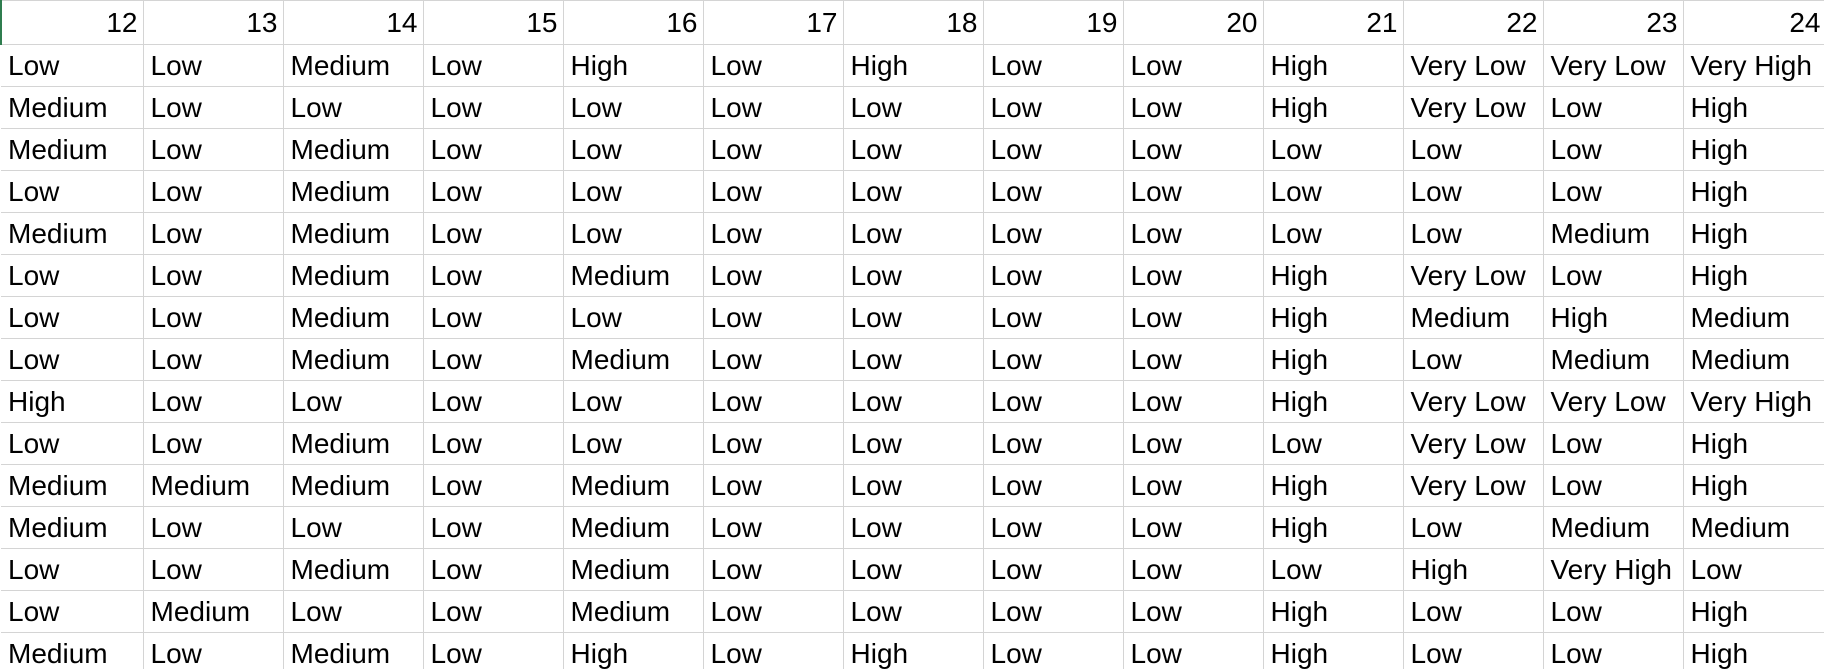 Image resolution: width=1824 pixels, height=669 pixels. What do you see at coordinates (913, 22) in the screenshot?
I see `header-cell: 18` at bounding box center [913, 22].